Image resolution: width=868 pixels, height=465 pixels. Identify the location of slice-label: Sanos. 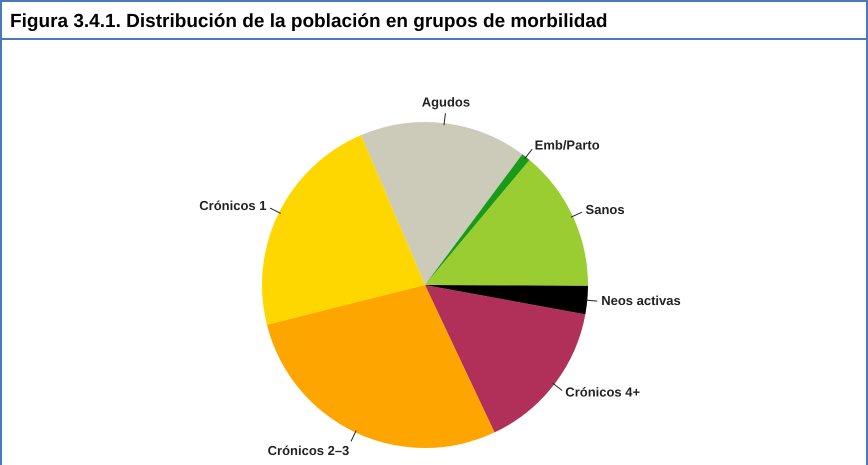
(605, 210).